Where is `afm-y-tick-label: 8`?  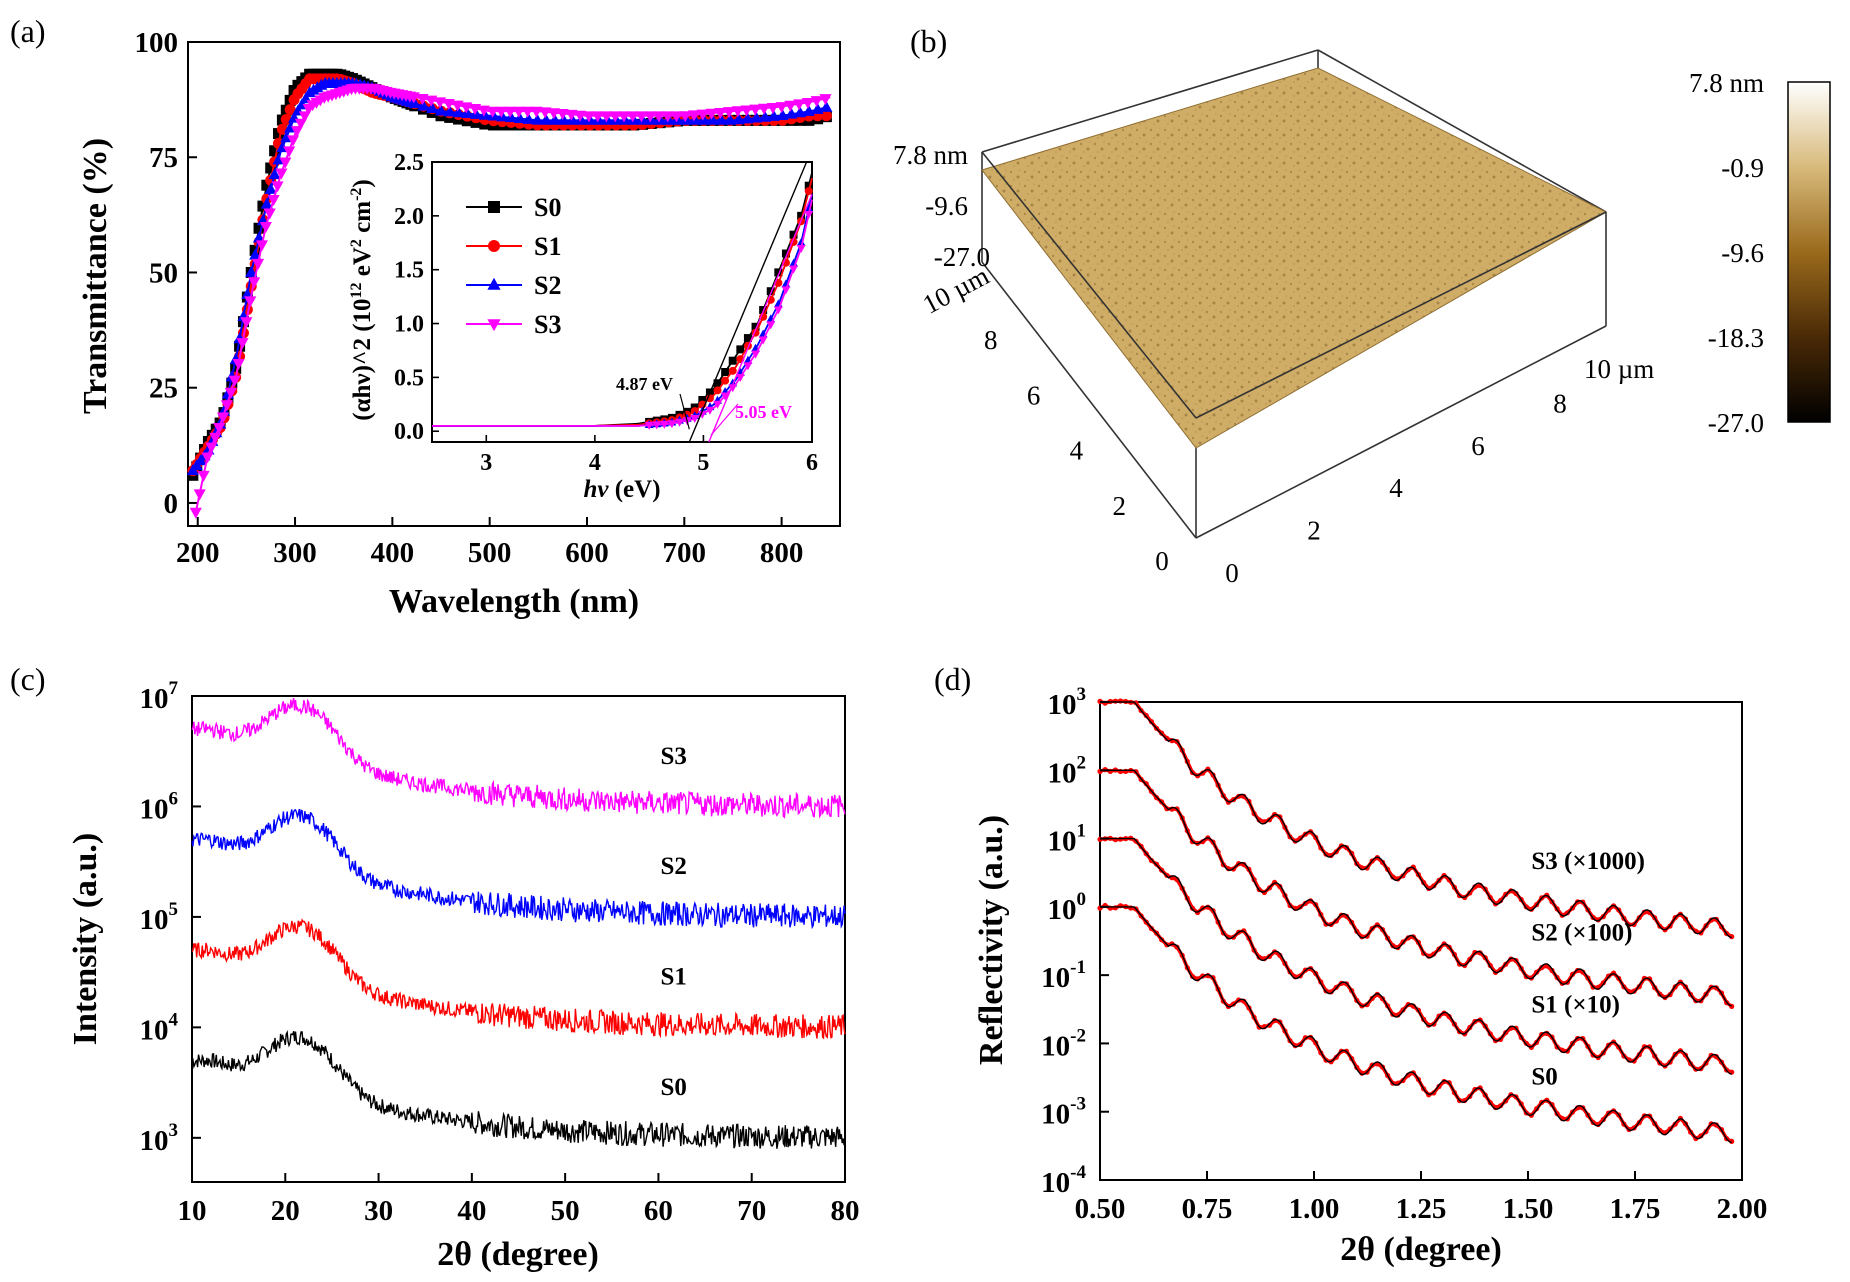 afm-y-tick-label: 8 is located at coordinates (991, 340).